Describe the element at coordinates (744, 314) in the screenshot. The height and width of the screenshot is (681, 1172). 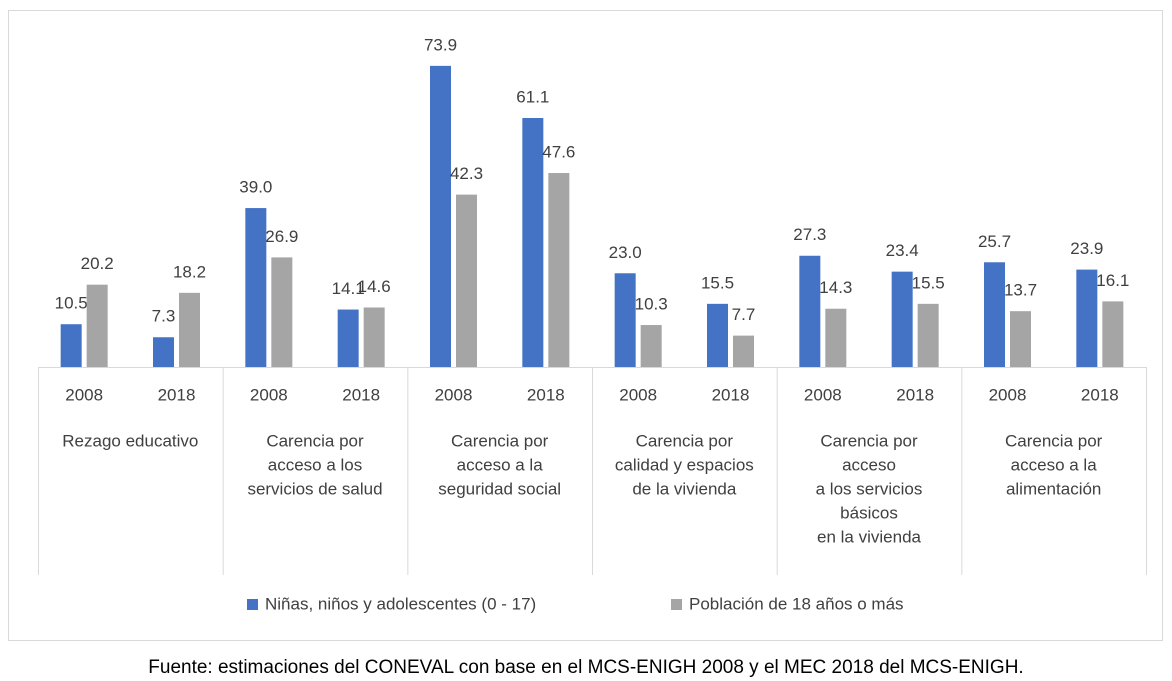
I see `value-label: 7.7` at that location.